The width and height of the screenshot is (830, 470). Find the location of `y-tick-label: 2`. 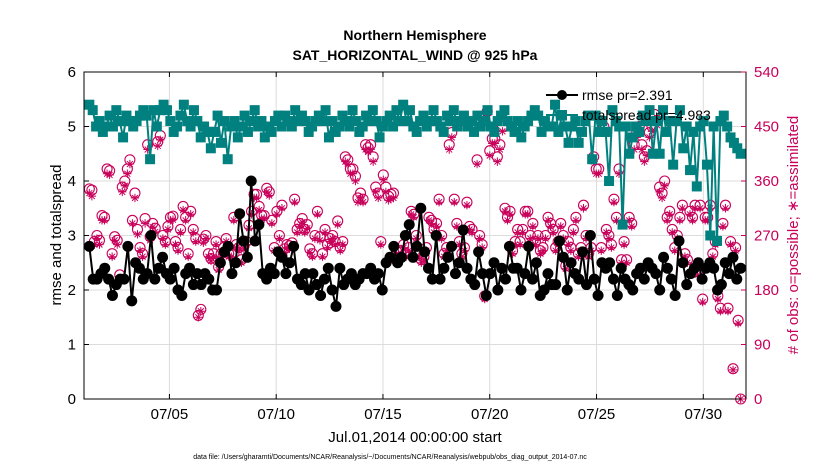

y-tick-label: 2 is located at coordinates (72, 290).